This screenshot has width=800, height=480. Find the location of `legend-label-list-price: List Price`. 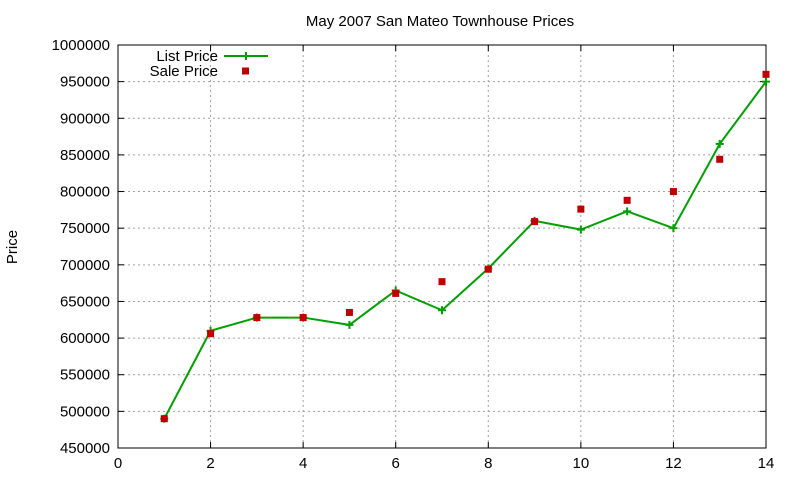

legend-label-list-price: List Price is located at coordinates (187, 56).